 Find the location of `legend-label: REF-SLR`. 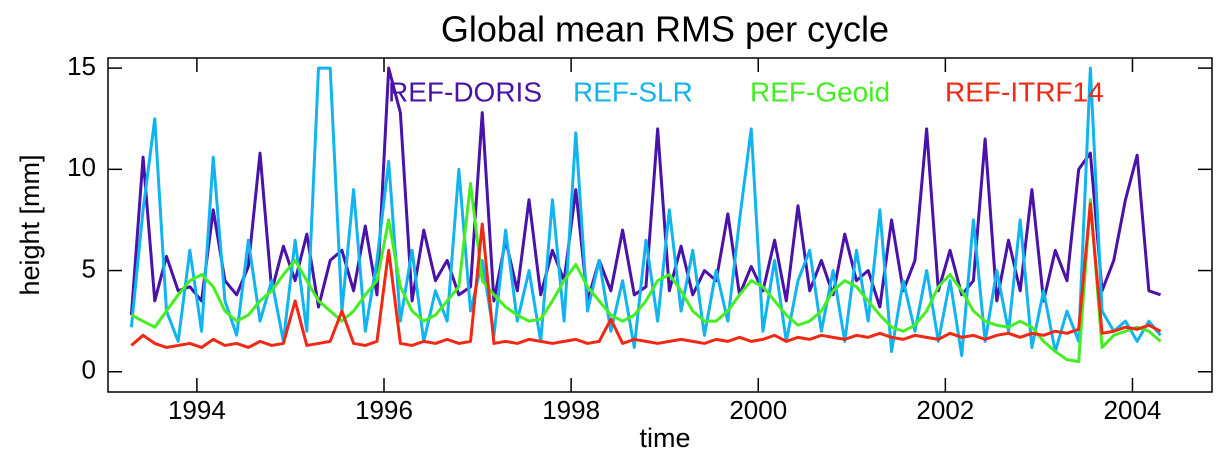

legend-label: REF-SLR is located at coordinates (633, 91).